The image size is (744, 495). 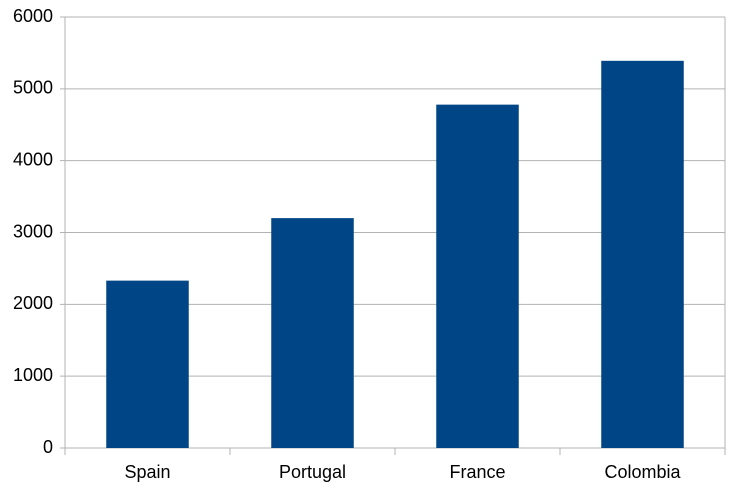 I want to click on y-tick-label: 5000, so click(x=33, y=88).